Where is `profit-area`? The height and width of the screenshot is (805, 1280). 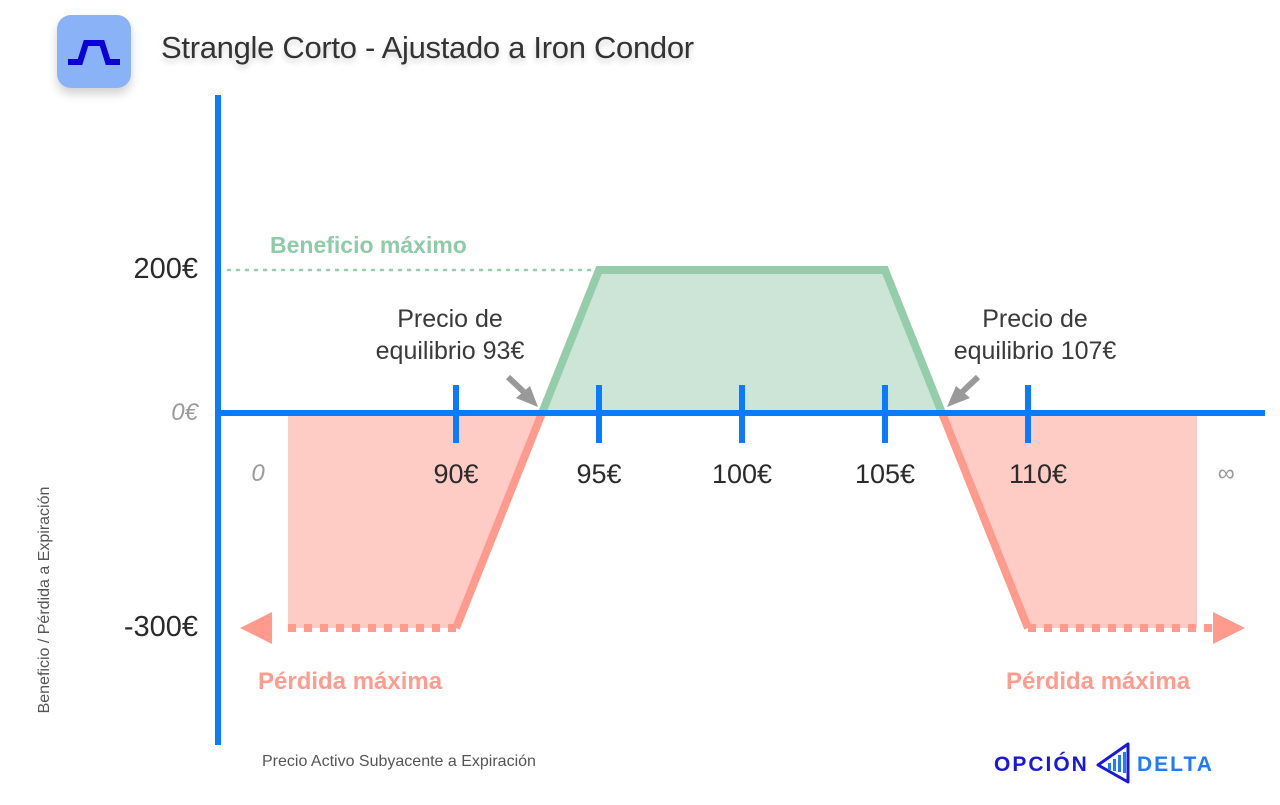 profit-area is located at coordinates (742, 341).